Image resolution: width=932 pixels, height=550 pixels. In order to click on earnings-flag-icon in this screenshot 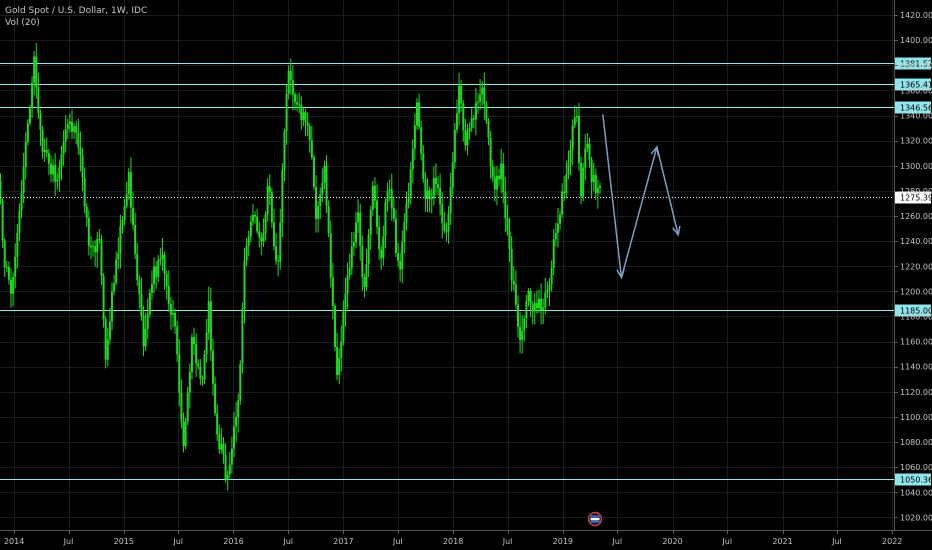, I will do `click(595, 519)`.